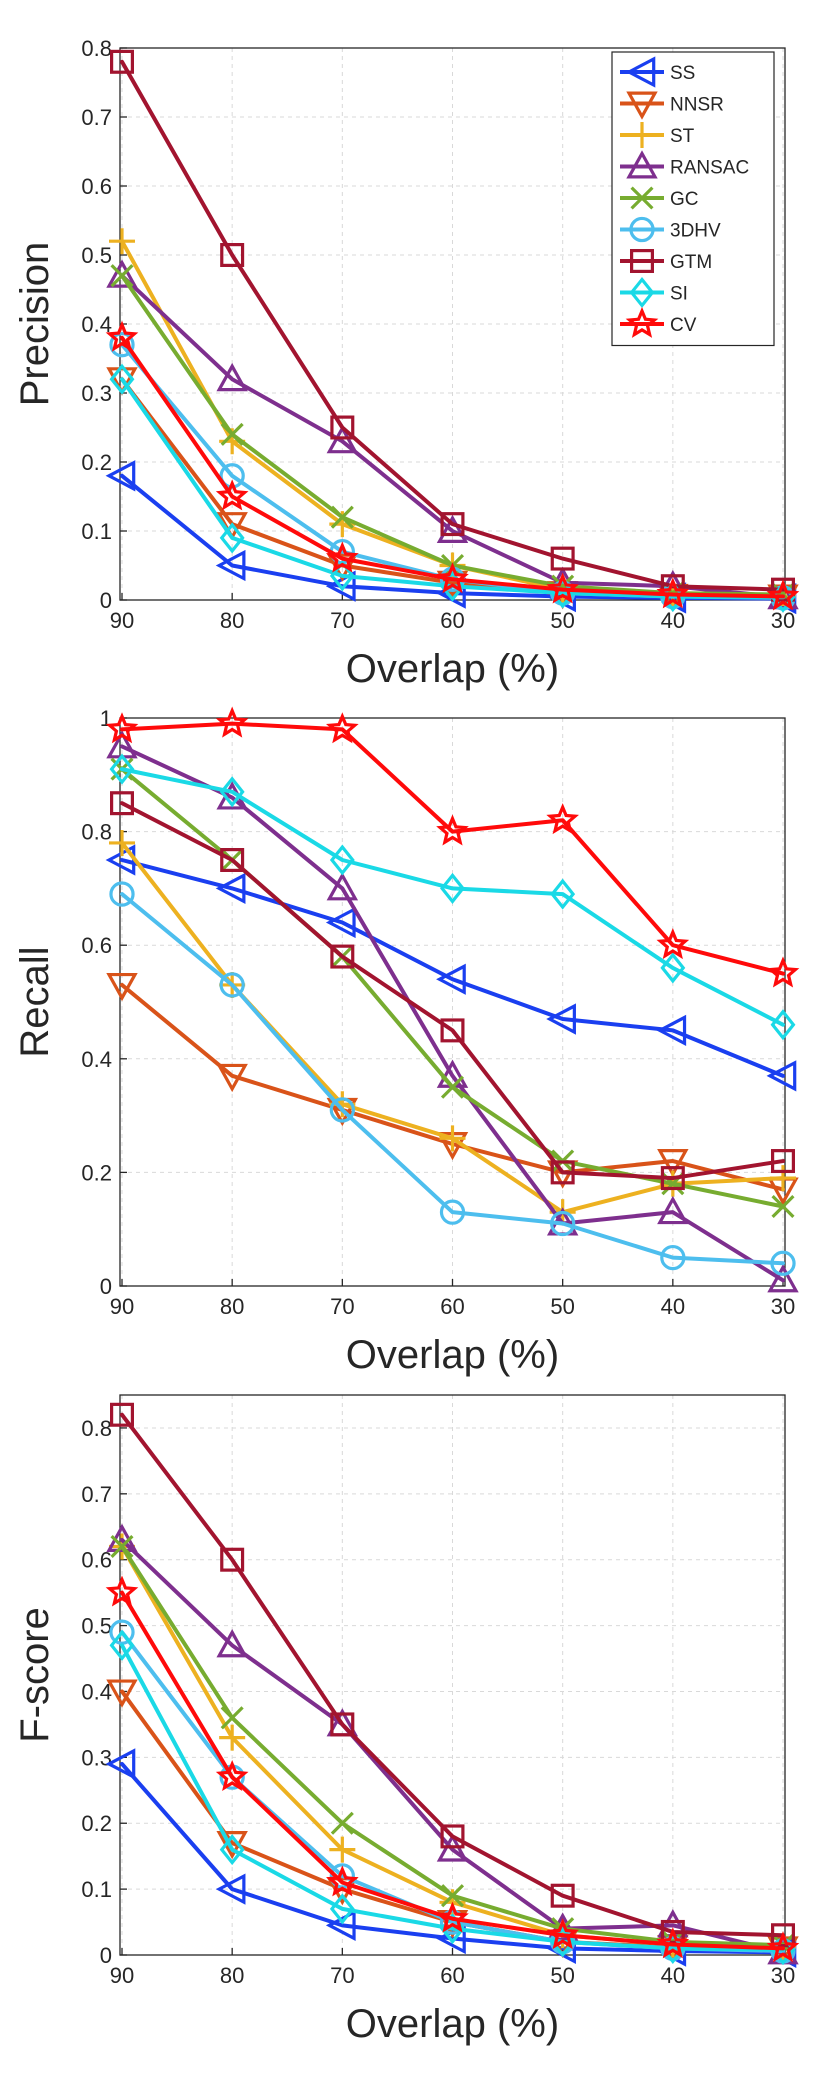 The width and height of the screenshot is (830, 2083). Describe the element at coordinates (452, 1797) in the screenshot. I see `series-line-si` at that location.